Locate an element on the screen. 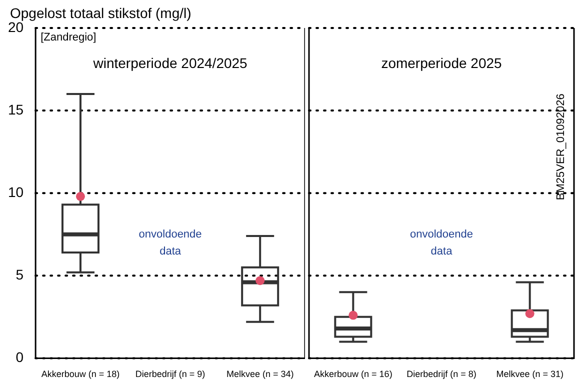 This screenshot has height=389, width=584. x-tick-label: Akkerbouw (n = 16) is located at coordinates (353, 374).